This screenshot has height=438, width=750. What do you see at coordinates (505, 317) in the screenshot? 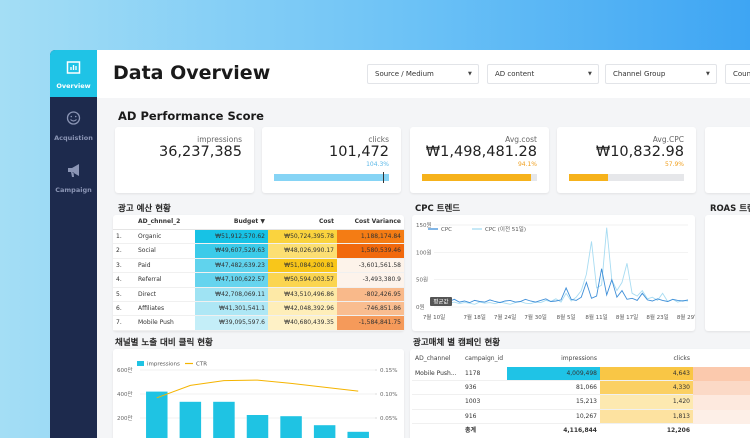
I see `x-tick-label: 7월 24일` at bounding box center [505, 317].